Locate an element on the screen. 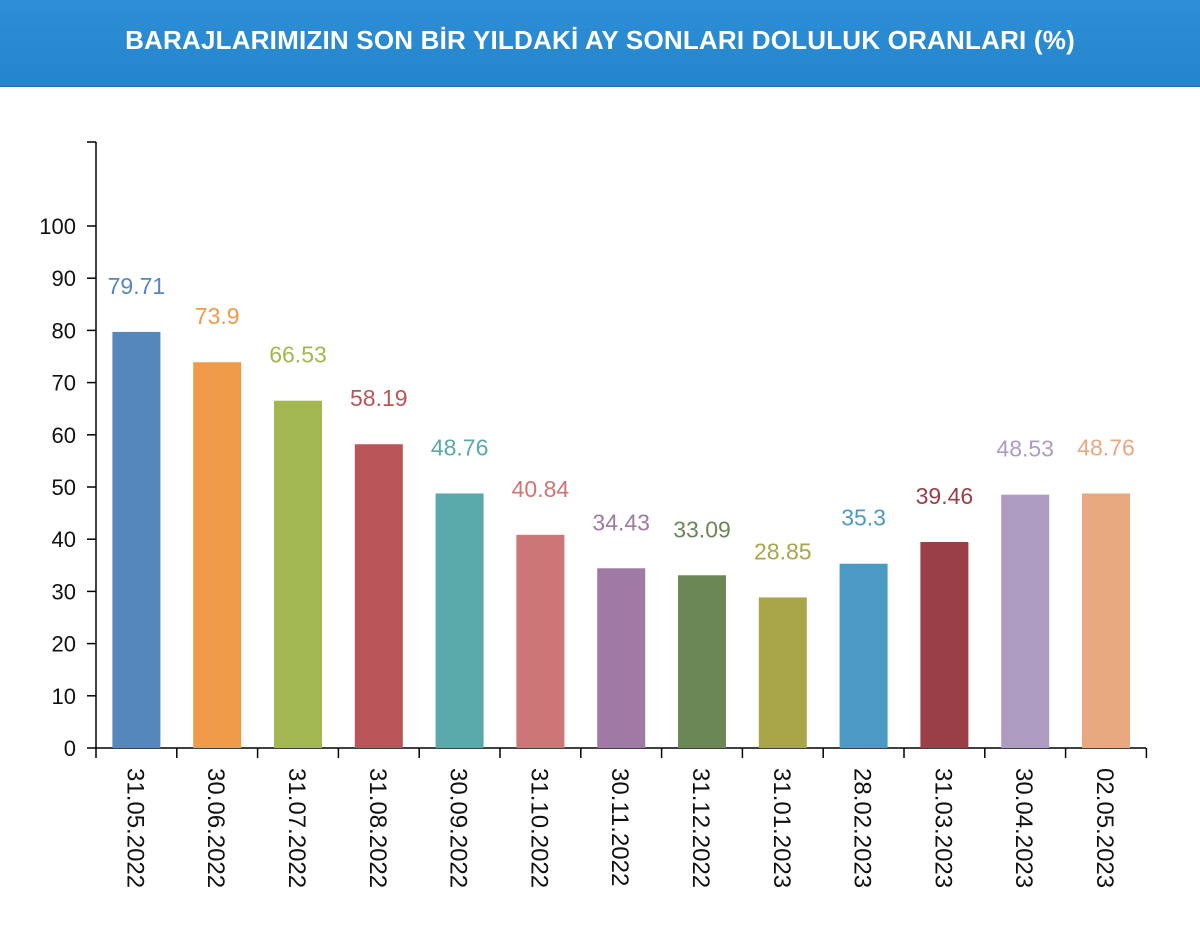 The width and height of the screenshot is (1200, 937). bar-value-label: 58.19 is located at coordinates (379, 398).